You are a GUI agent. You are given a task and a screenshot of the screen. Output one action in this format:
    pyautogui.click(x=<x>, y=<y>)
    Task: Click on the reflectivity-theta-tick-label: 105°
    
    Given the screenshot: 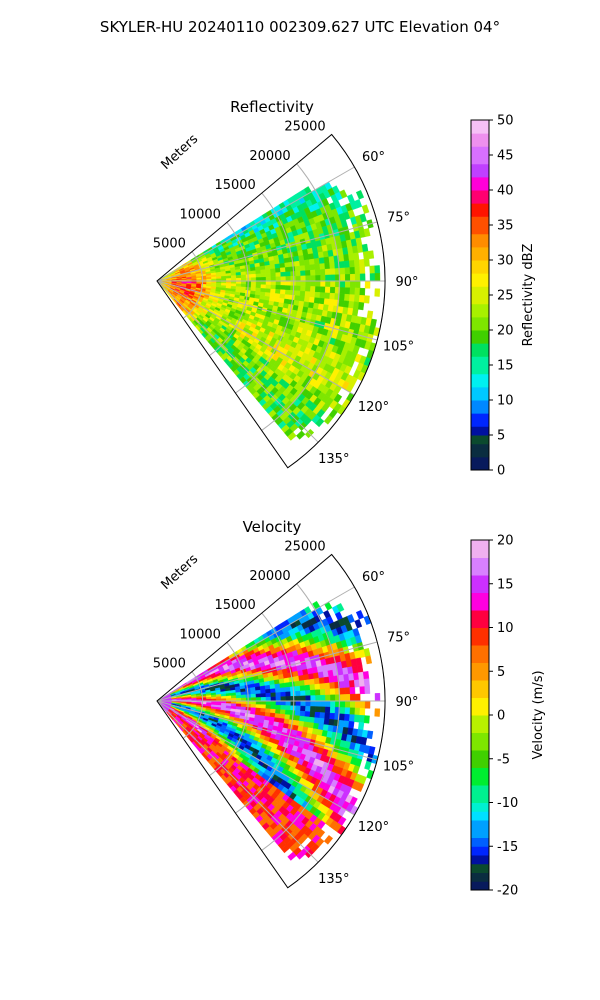 What is the action you would take?
    pyautogui.click(x=398, y=347)
    